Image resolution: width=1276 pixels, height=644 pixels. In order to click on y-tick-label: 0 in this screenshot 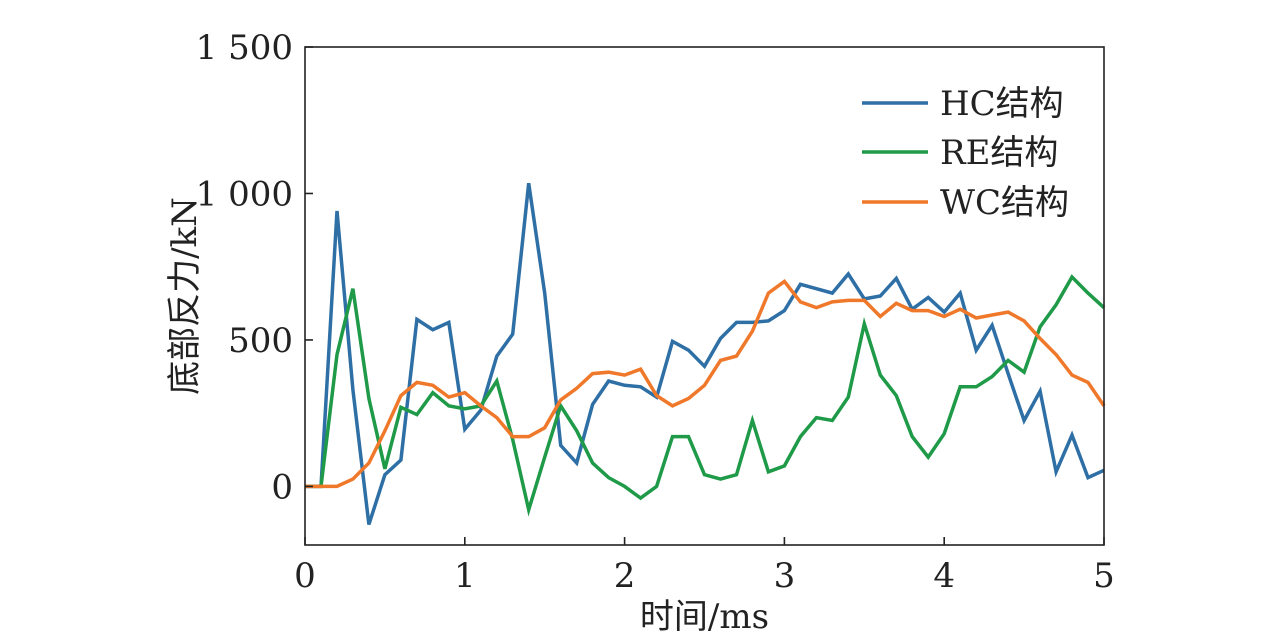, I will do `click(282, 487)`.